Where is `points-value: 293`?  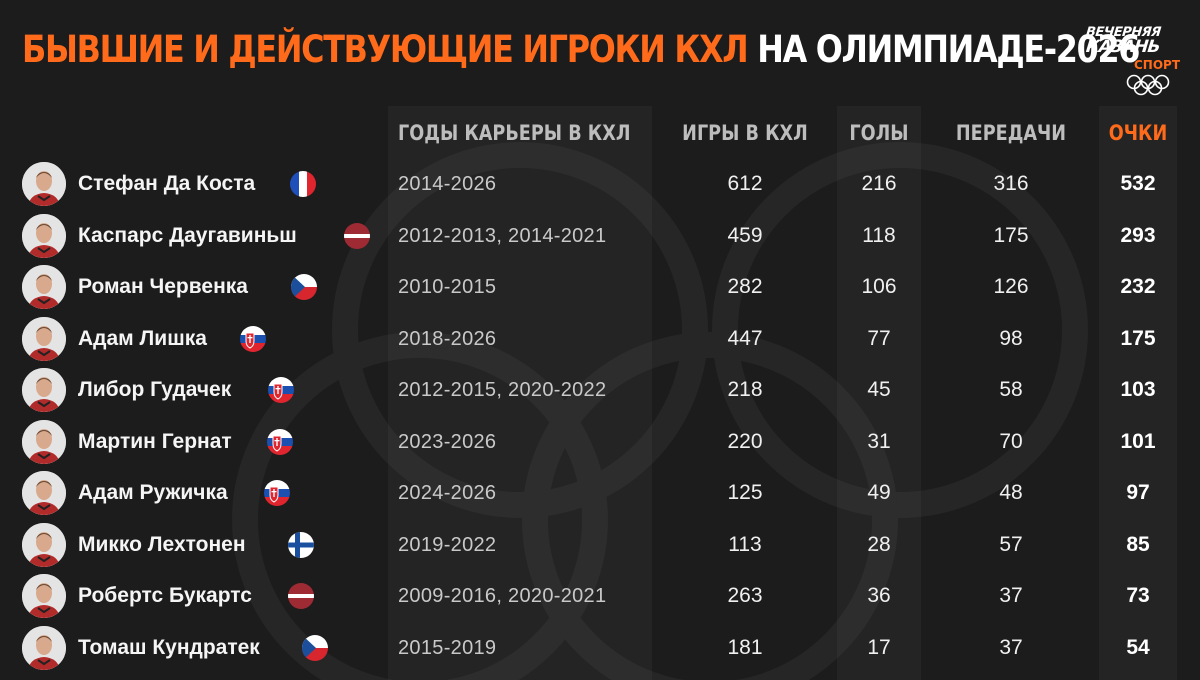
points-value: 293 is located at coordinates (1138, 235).